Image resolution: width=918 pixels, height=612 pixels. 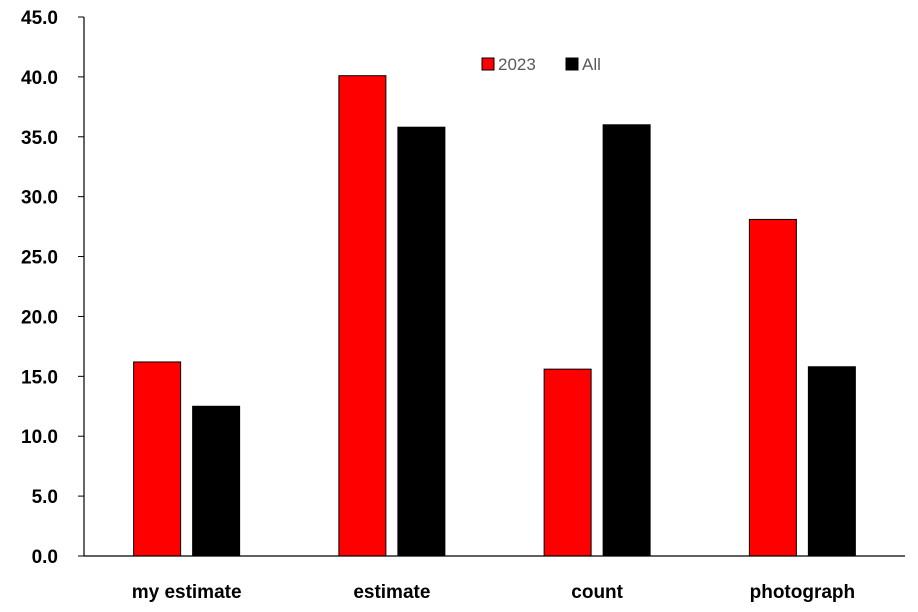 I want to click on bar-2023-my-estimate, so click(x=157, y=459).